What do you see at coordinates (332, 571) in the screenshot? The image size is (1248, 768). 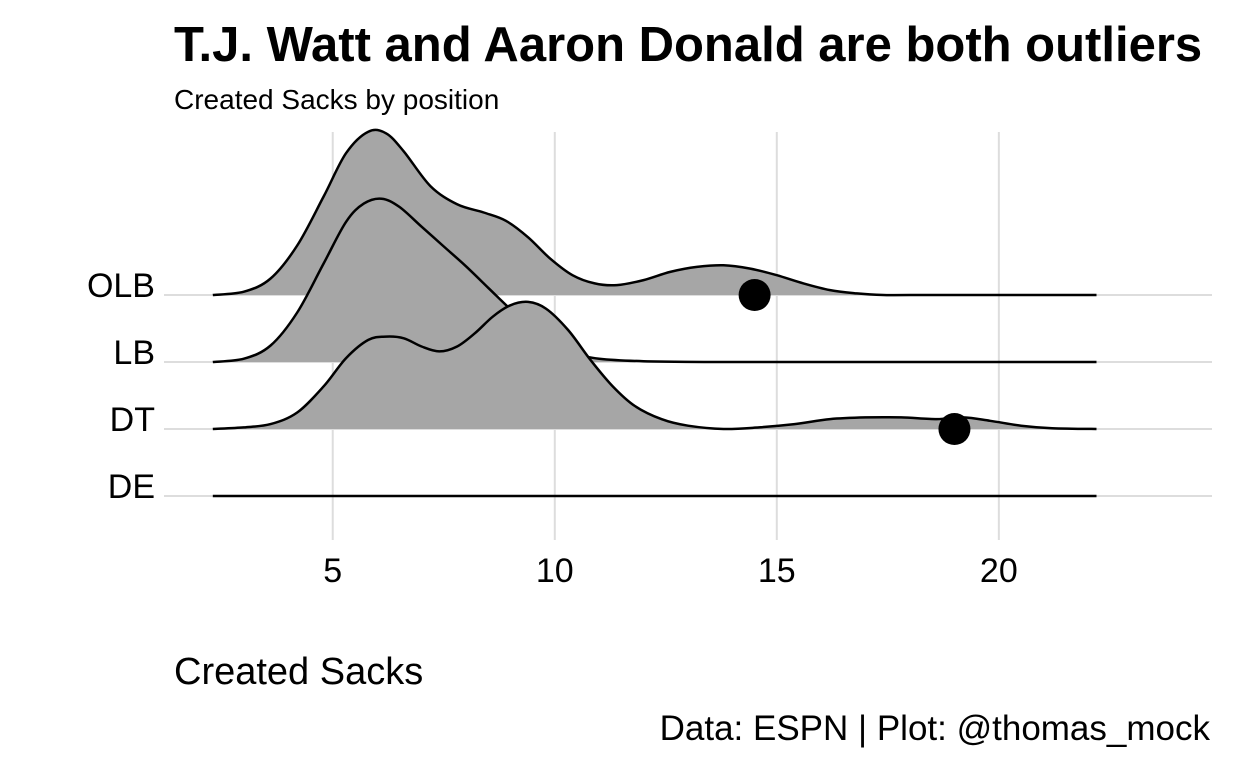 I see `x-tick-label: 5` at bounding box center [332, 571].